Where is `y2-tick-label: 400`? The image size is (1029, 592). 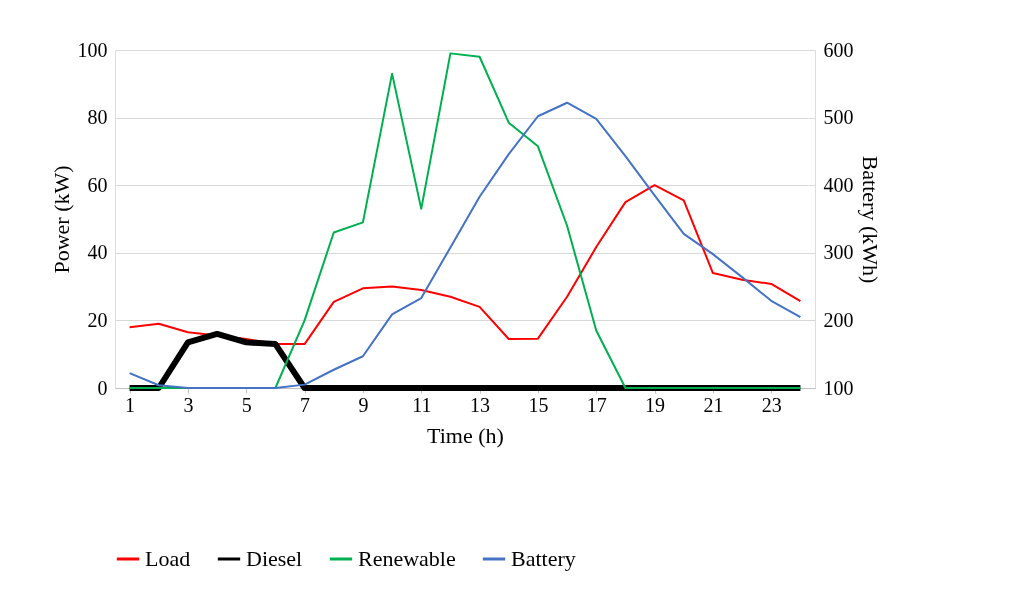
y2-tick-label: 400 is located at coordinates (838, 184).